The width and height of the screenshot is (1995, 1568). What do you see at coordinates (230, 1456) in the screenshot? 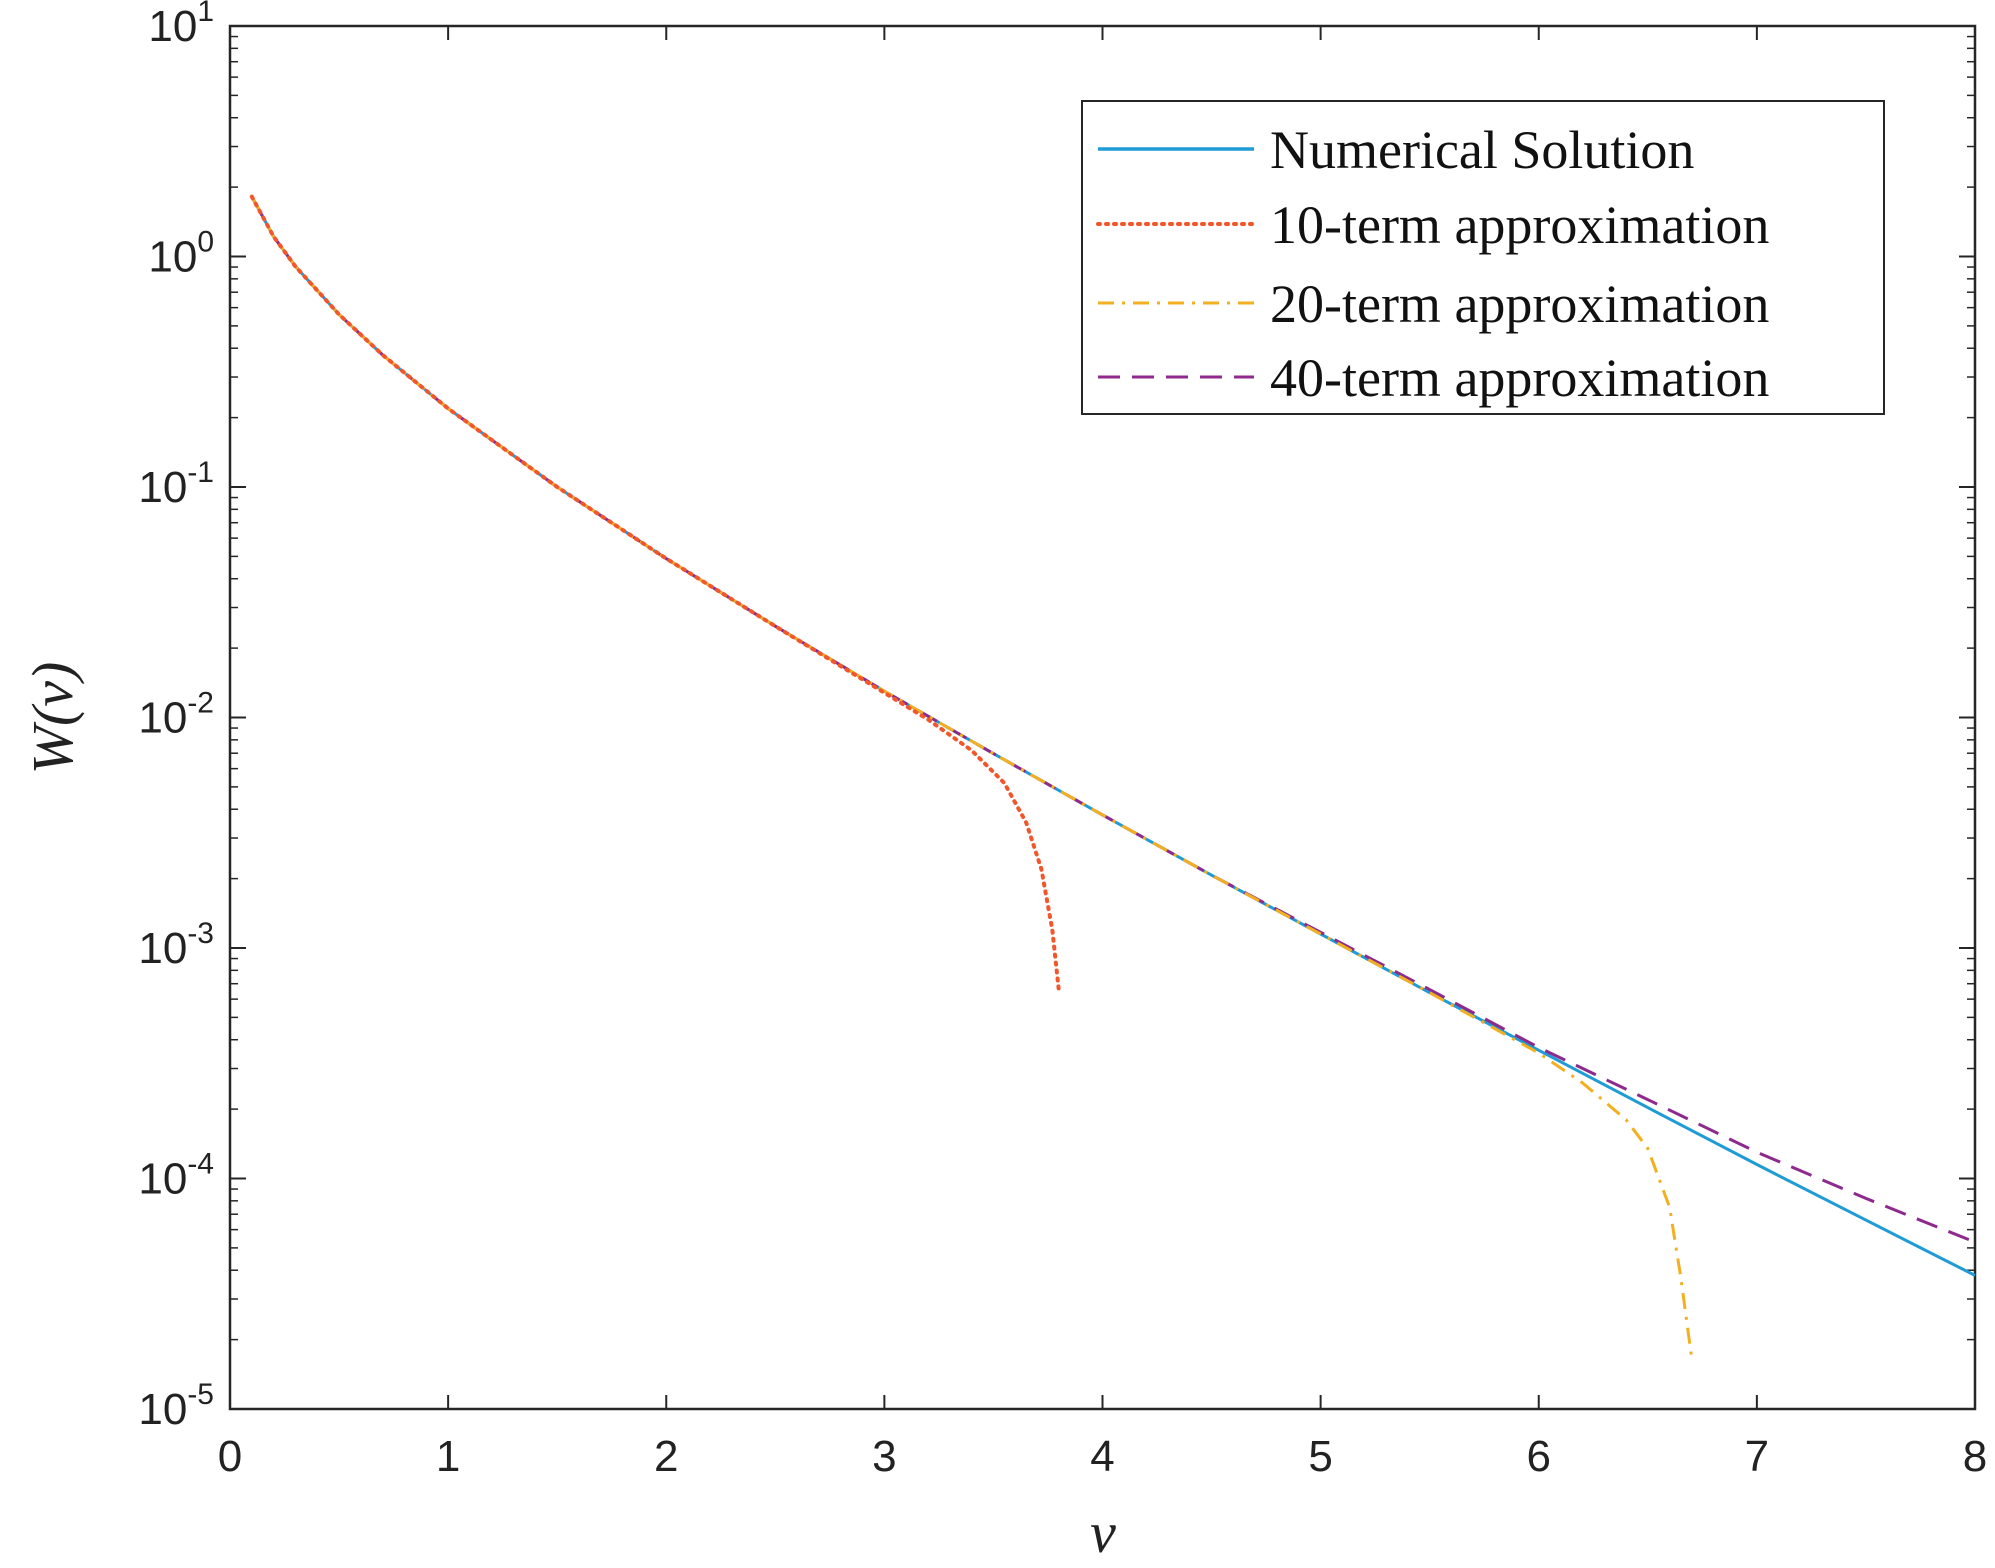
I see `x-tick-label: 0` at bounding box center [230, 1456].